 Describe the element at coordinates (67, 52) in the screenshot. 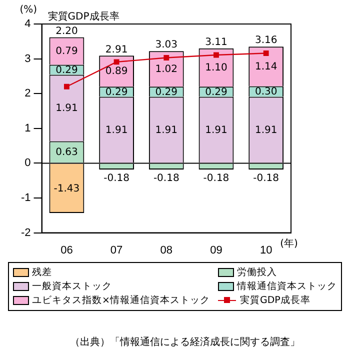

I see `data-label: 0.79` at that location.